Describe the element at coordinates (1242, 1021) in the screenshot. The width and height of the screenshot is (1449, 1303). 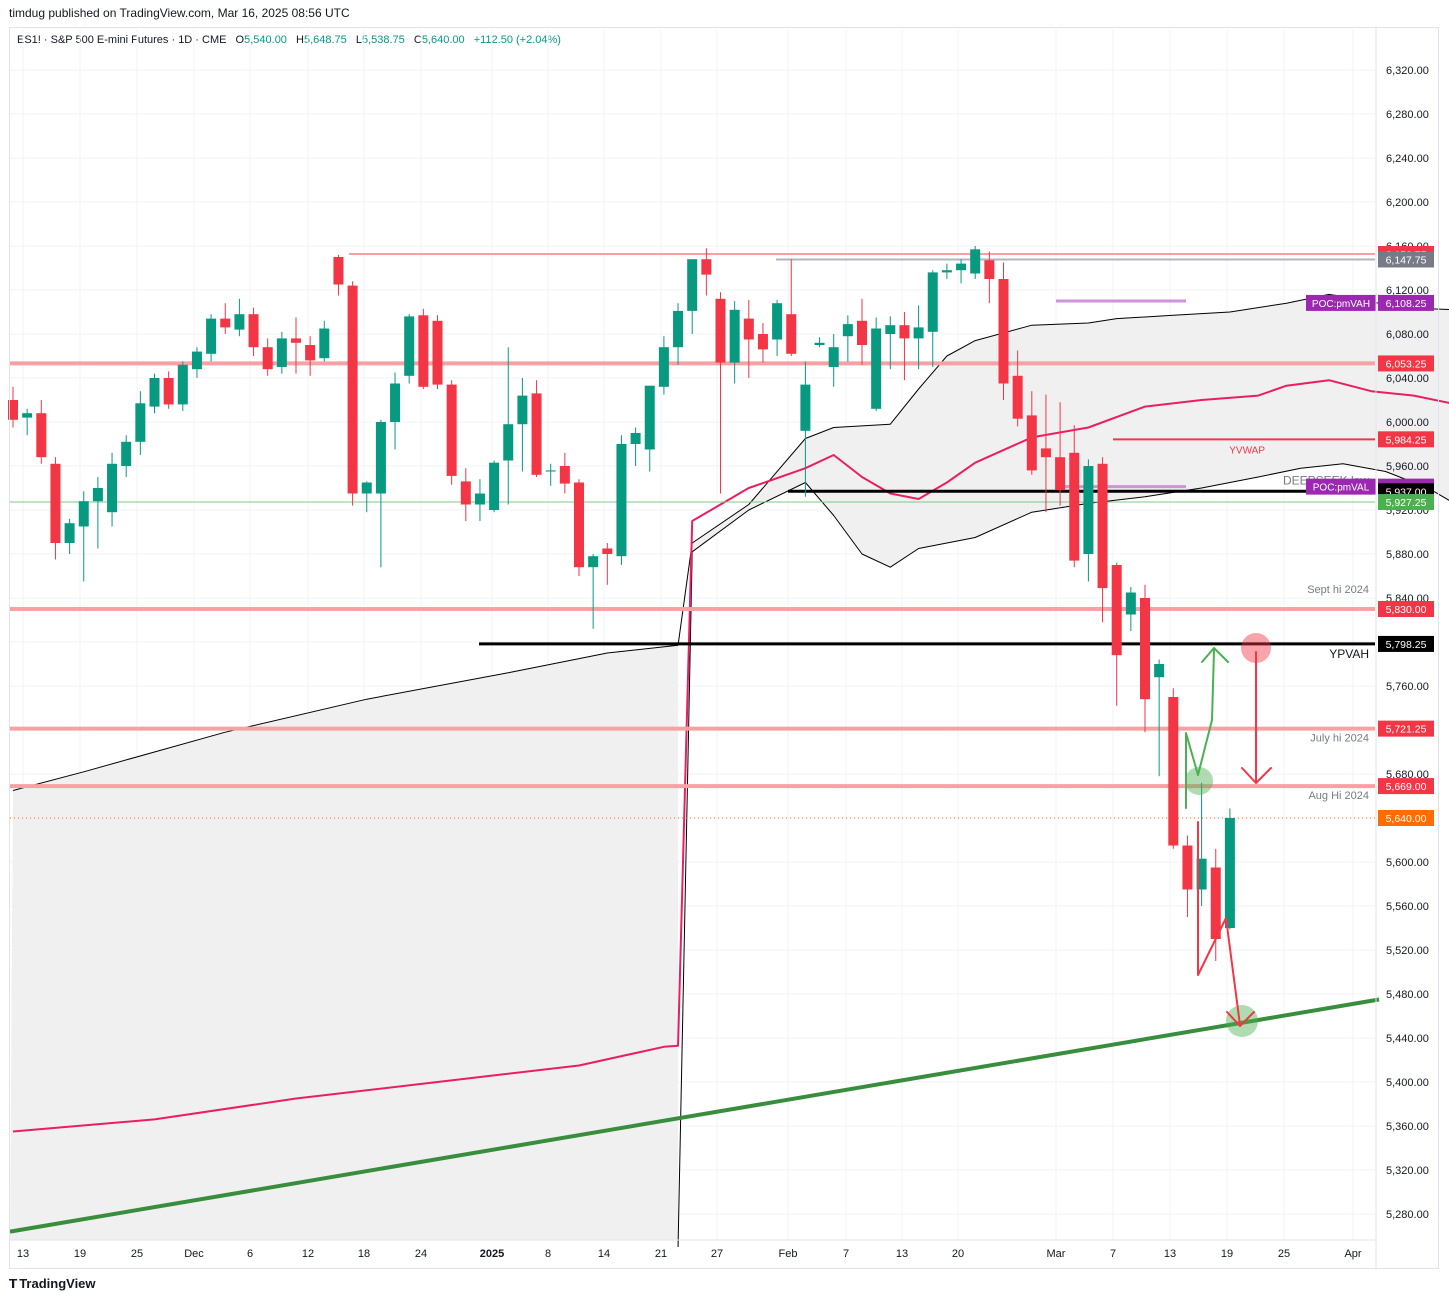
I see `target-circle-trend` at that location.